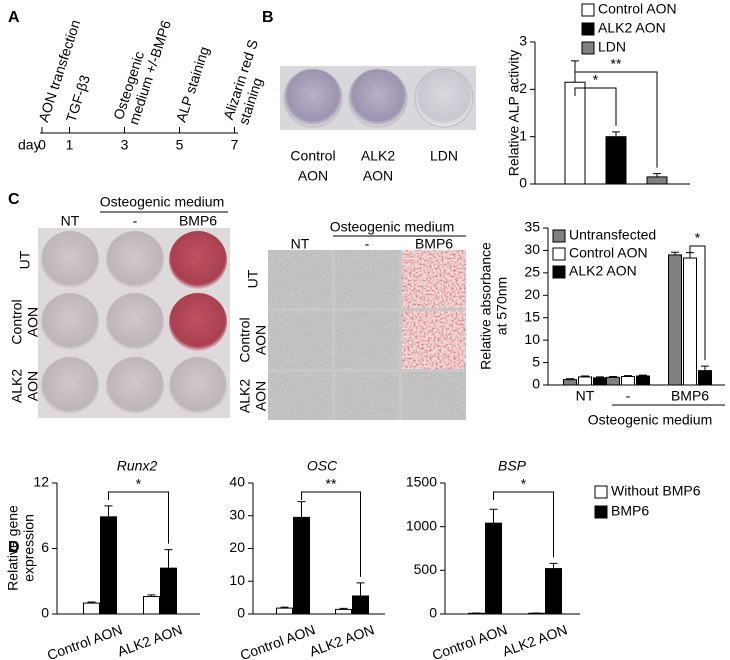 This screenshot has width=730, height=660. I want to click on timeline-event: ALP staining, so click(192, 84).